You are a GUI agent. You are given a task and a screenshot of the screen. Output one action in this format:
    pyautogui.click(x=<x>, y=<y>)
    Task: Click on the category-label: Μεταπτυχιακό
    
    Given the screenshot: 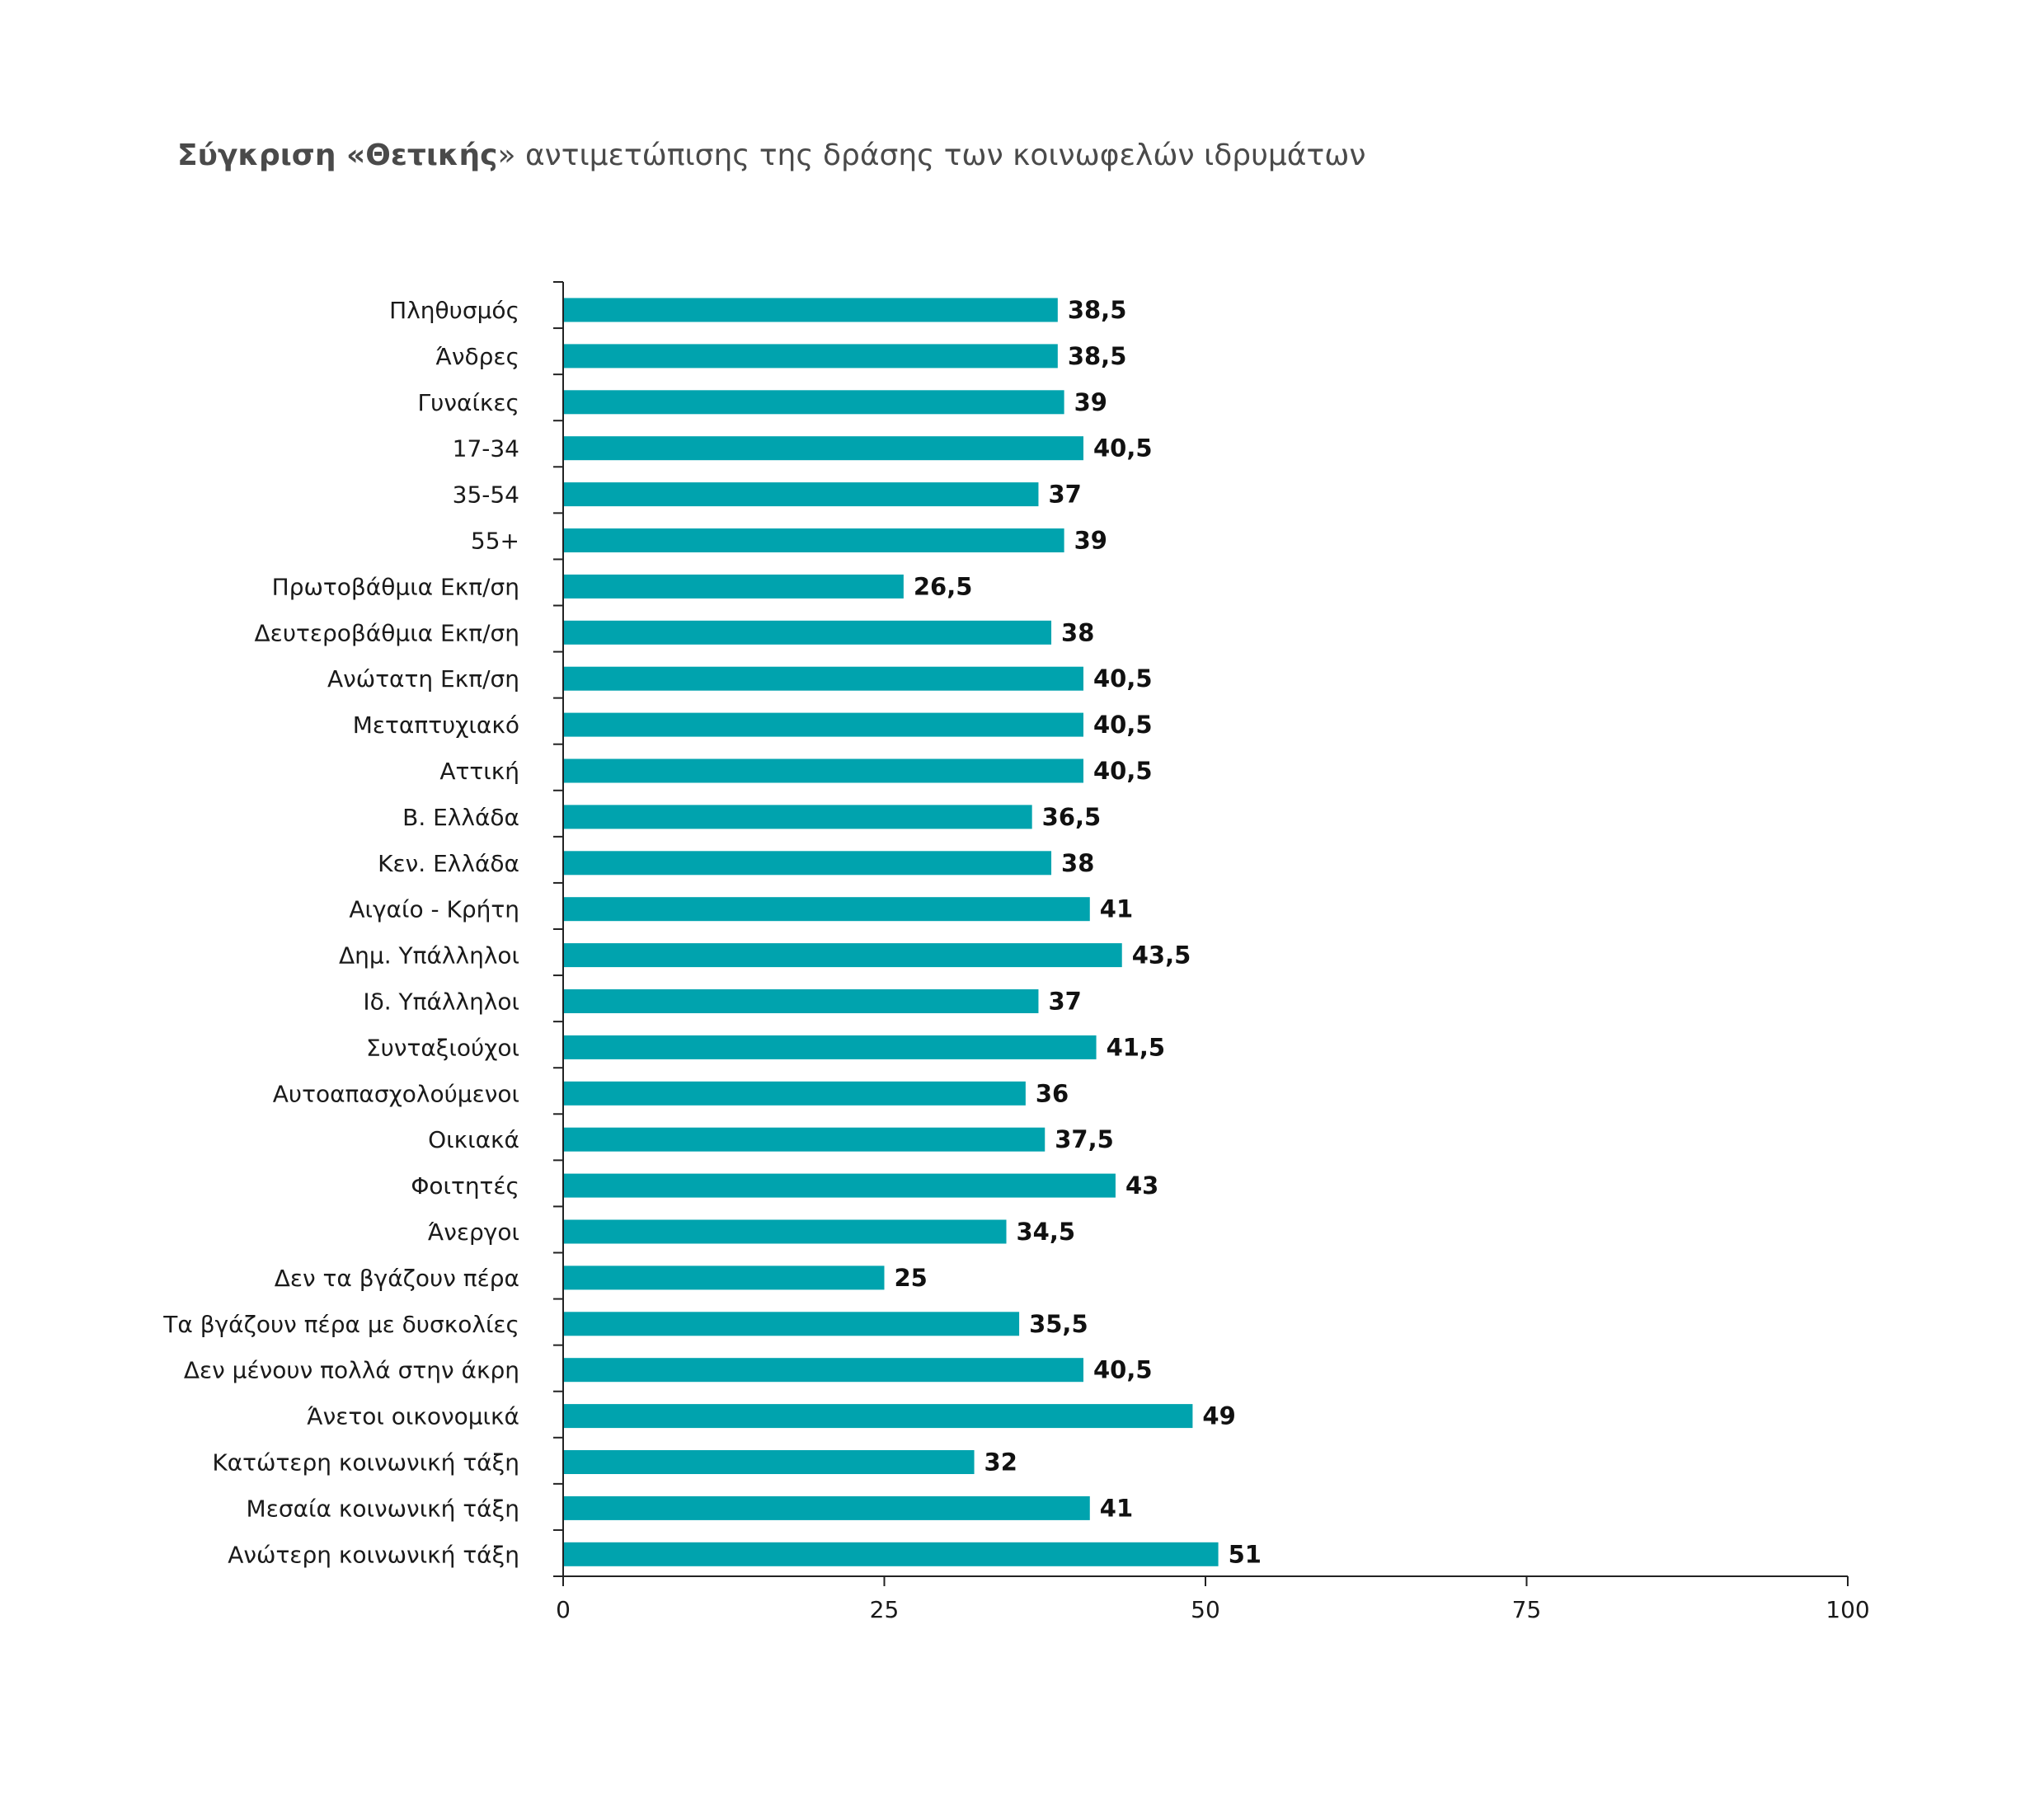 What is the action you would take?
    pyautogui.click(x=436, y=725)
    